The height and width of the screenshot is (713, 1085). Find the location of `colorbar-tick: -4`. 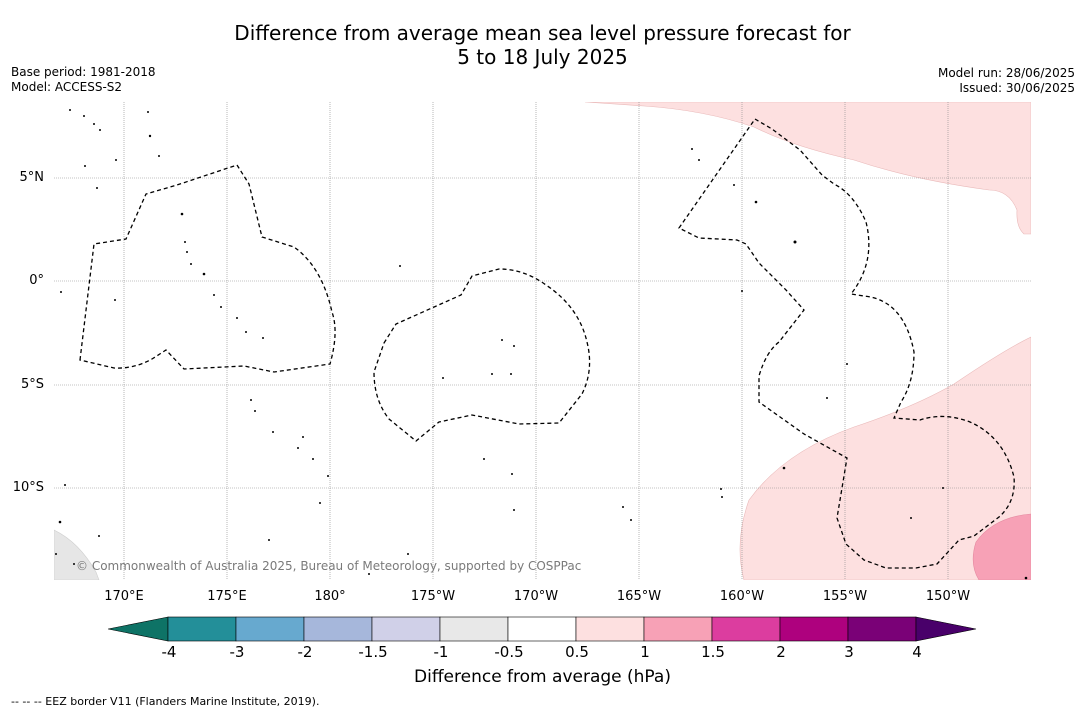

colorbar-tick: -4 is located at coordinates (169, 652).